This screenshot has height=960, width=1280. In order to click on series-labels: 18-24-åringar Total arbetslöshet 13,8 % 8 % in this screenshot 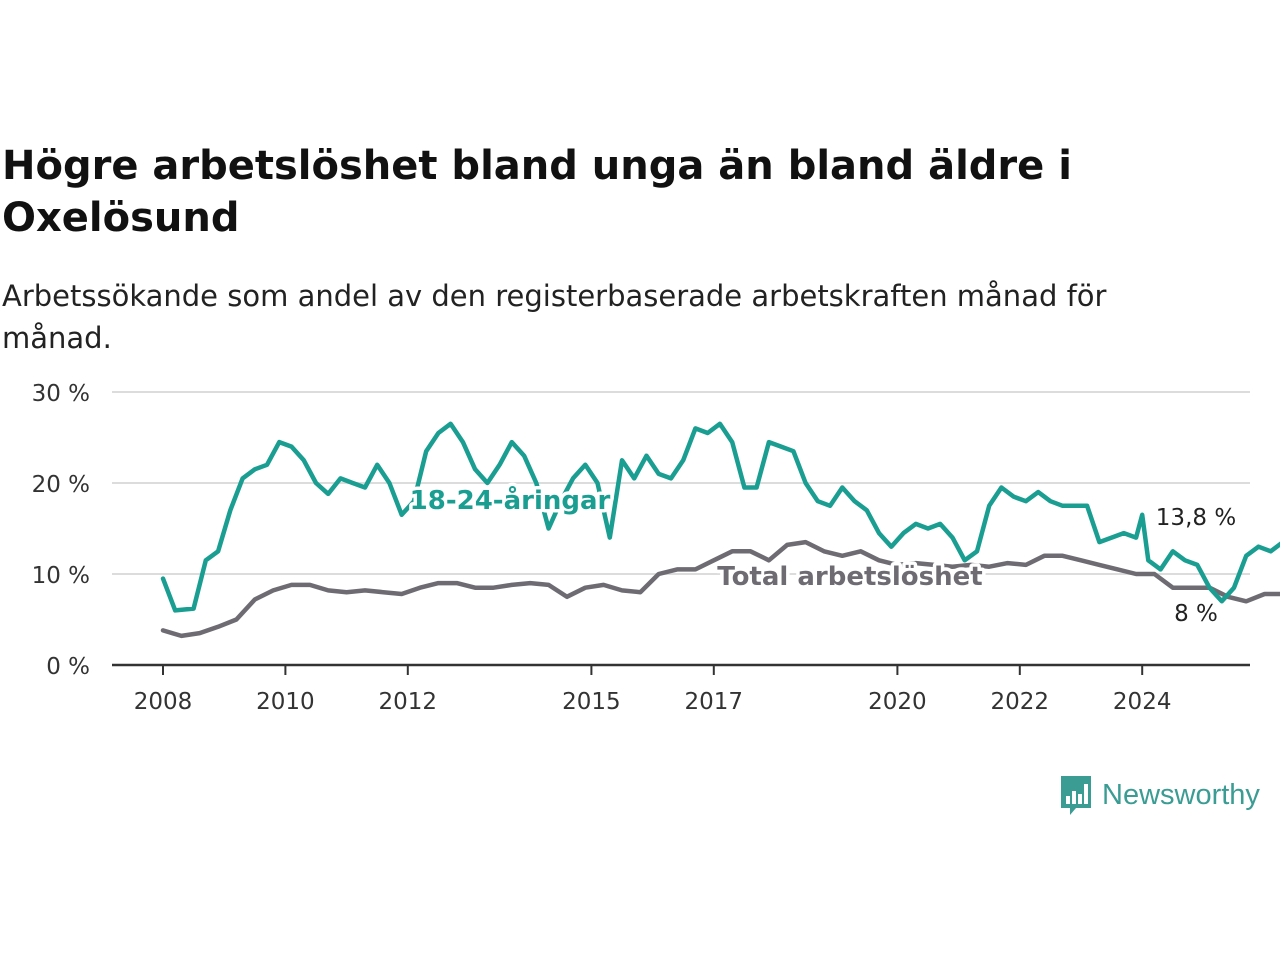, I will do `click(822, 555)`.